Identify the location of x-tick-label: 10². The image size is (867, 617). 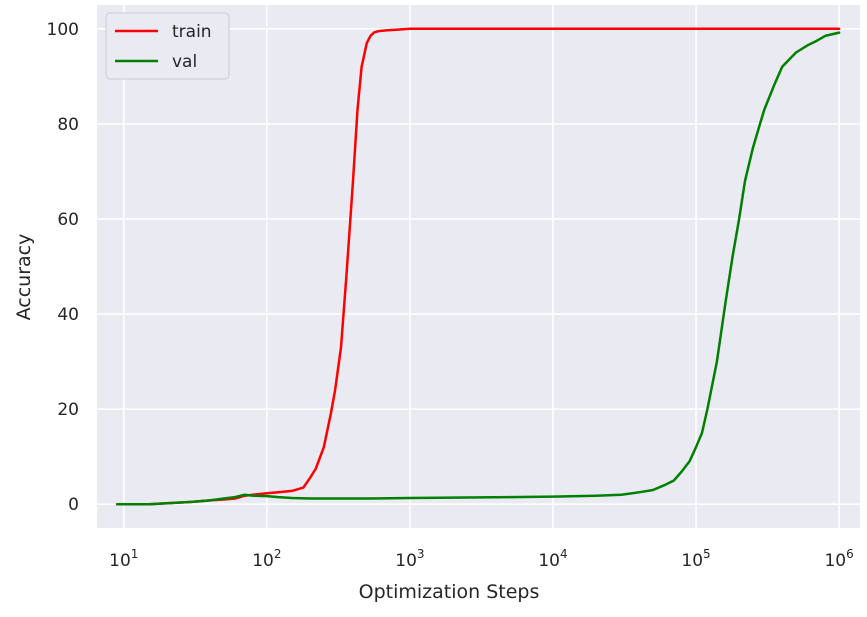
(266, 559).